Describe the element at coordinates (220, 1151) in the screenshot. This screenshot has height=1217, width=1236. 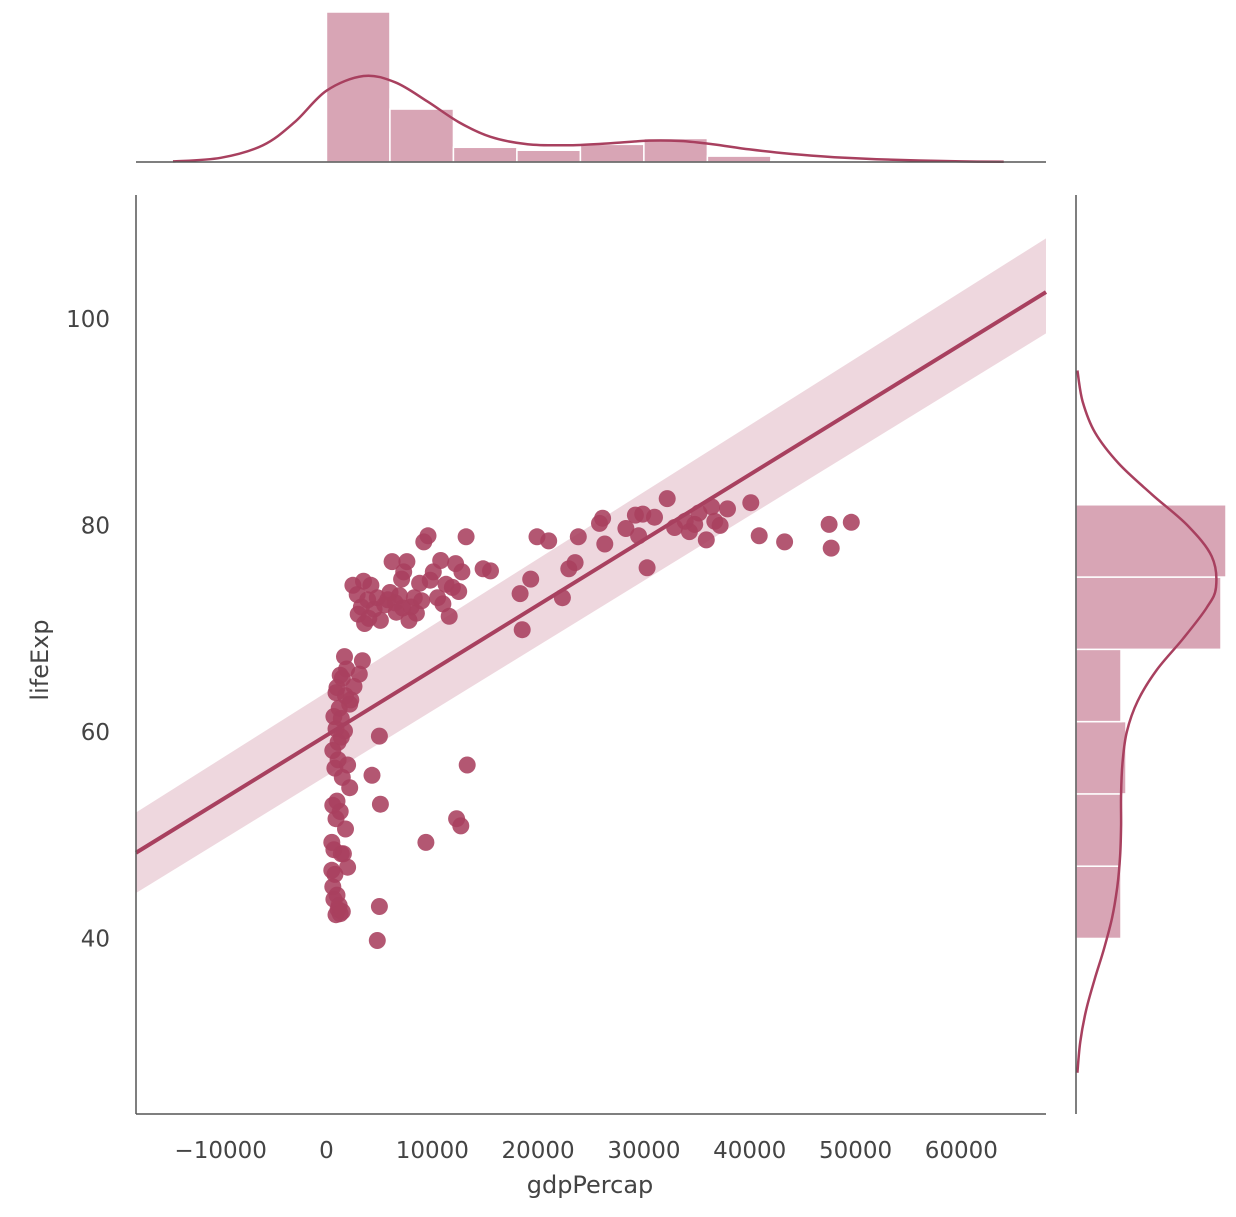
I see `x-tick-label: −10000` at that location.